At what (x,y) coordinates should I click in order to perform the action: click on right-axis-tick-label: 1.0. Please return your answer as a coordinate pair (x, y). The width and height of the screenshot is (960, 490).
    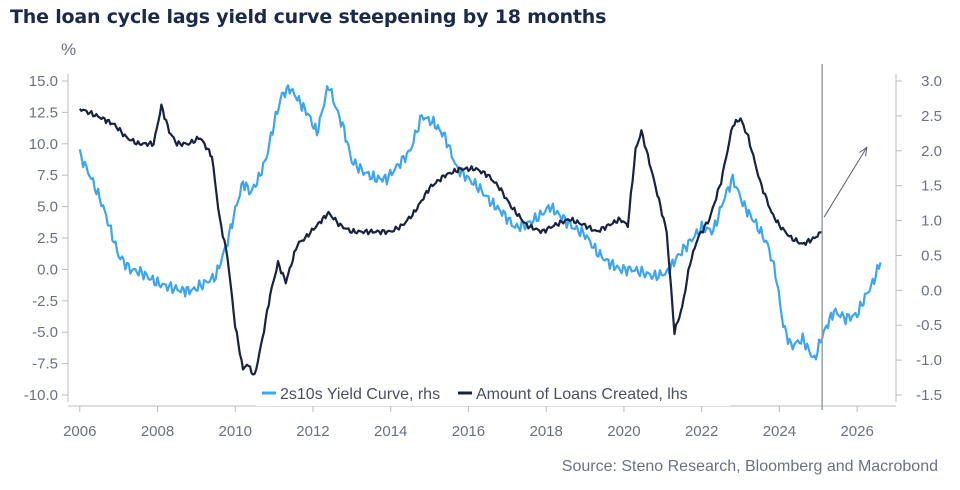
    Looking at the image, I should click on (931, 221).